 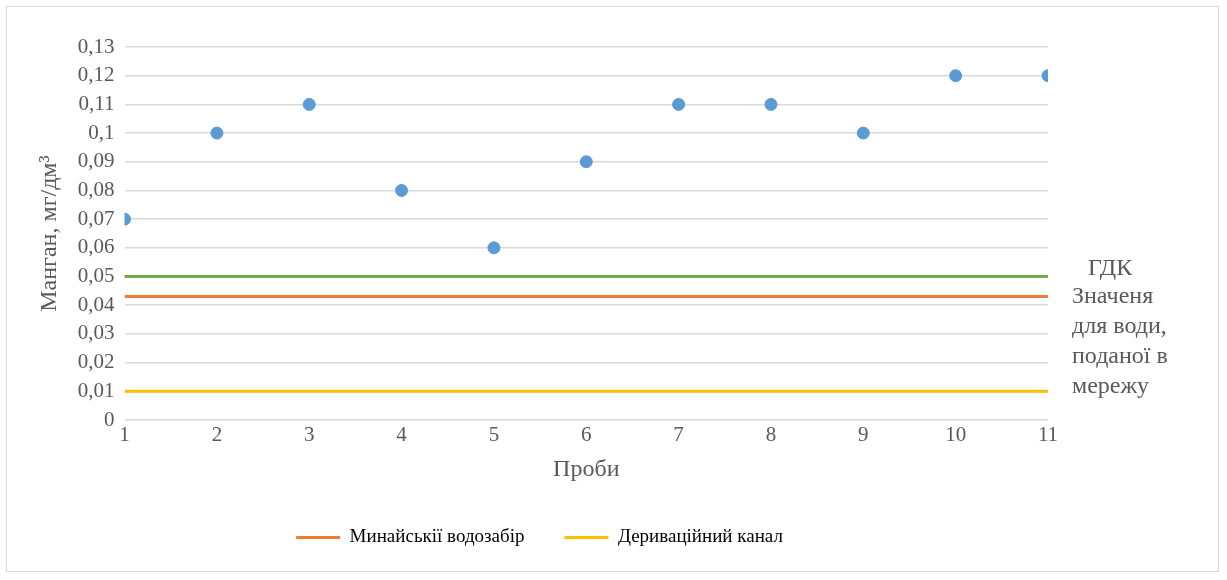 What do you see at coordinates (586, 434) in the screenshot?
I see `x-tick-label: 6` at bounding box center [586, 434].